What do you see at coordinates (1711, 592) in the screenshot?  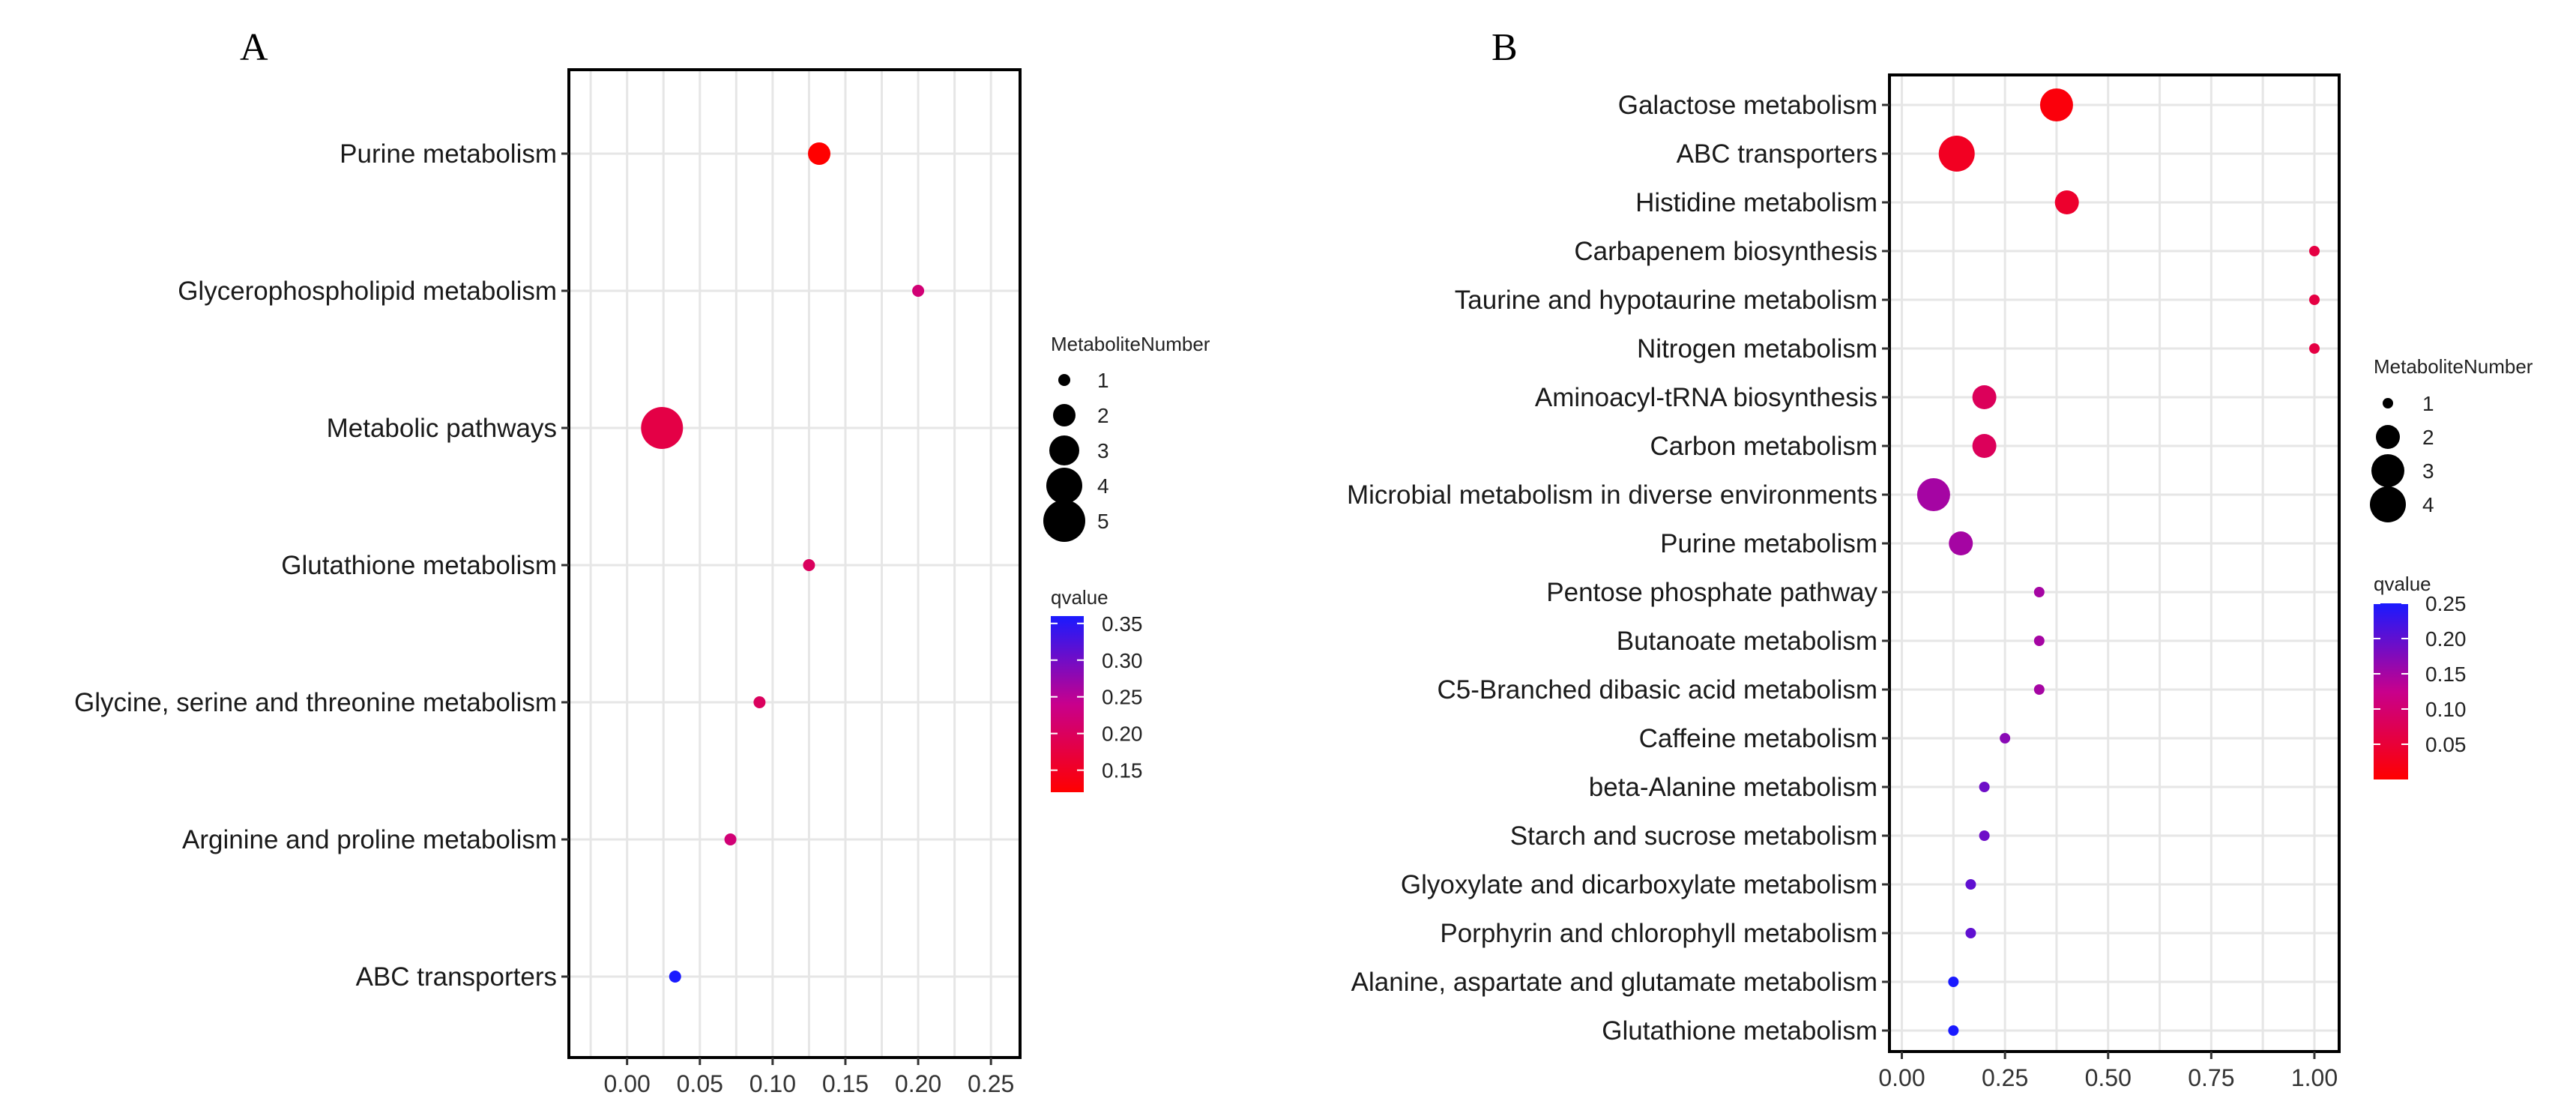 I see `panel-b-y-label: Pentose phosphate pathway` at bounding box center [1711, 592].